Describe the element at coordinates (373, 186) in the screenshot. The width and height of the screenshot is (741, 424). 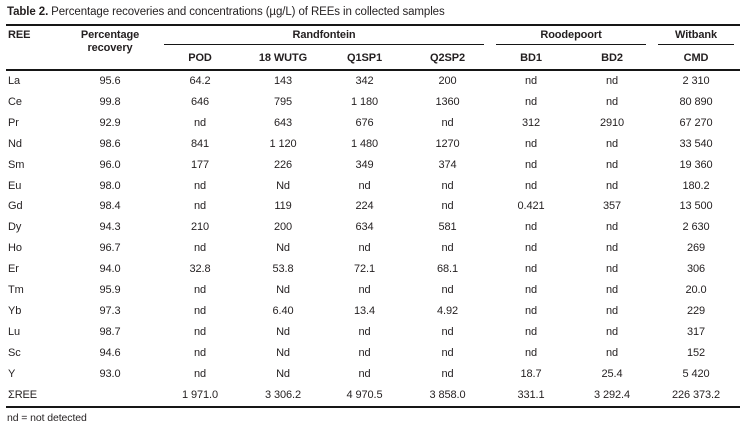
I see `table-row: Eu 98.0 nd Nd nd nd nd nd 180.2` at that location.